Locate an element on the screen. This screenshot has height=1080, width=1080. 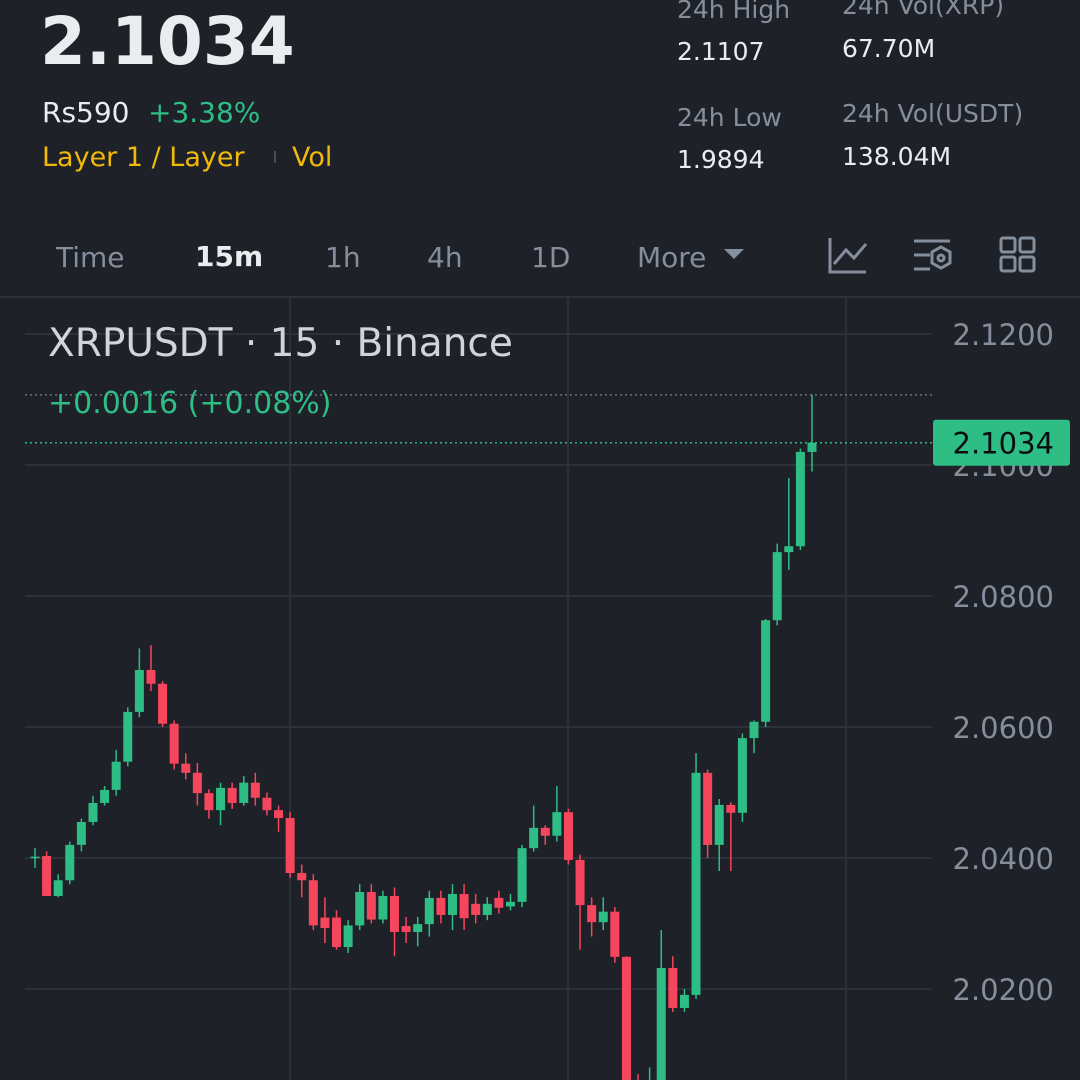
tag: Vol is located at coordinates (312, 157).